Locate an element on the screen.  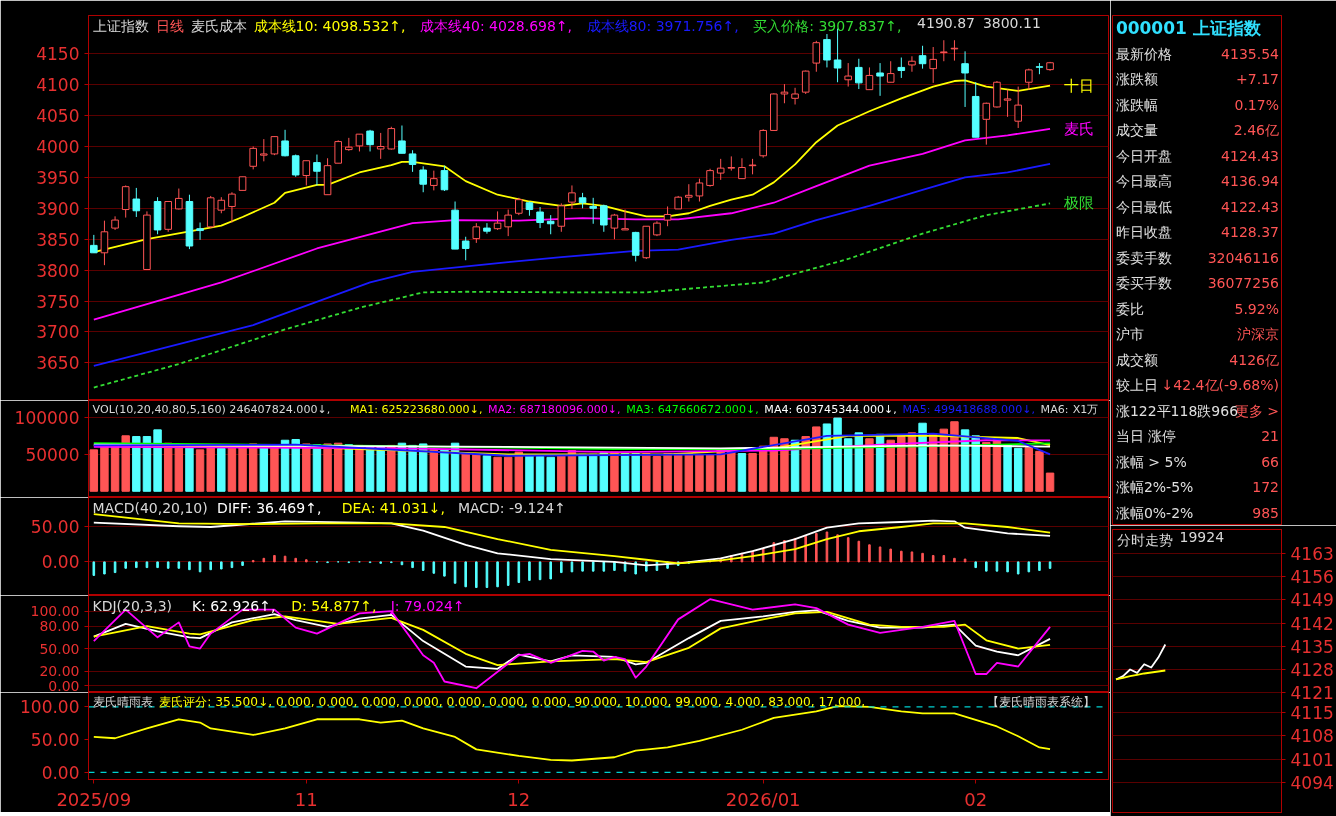
category-label: 涨幅2%-5% is located at coordinates (1154, 487).